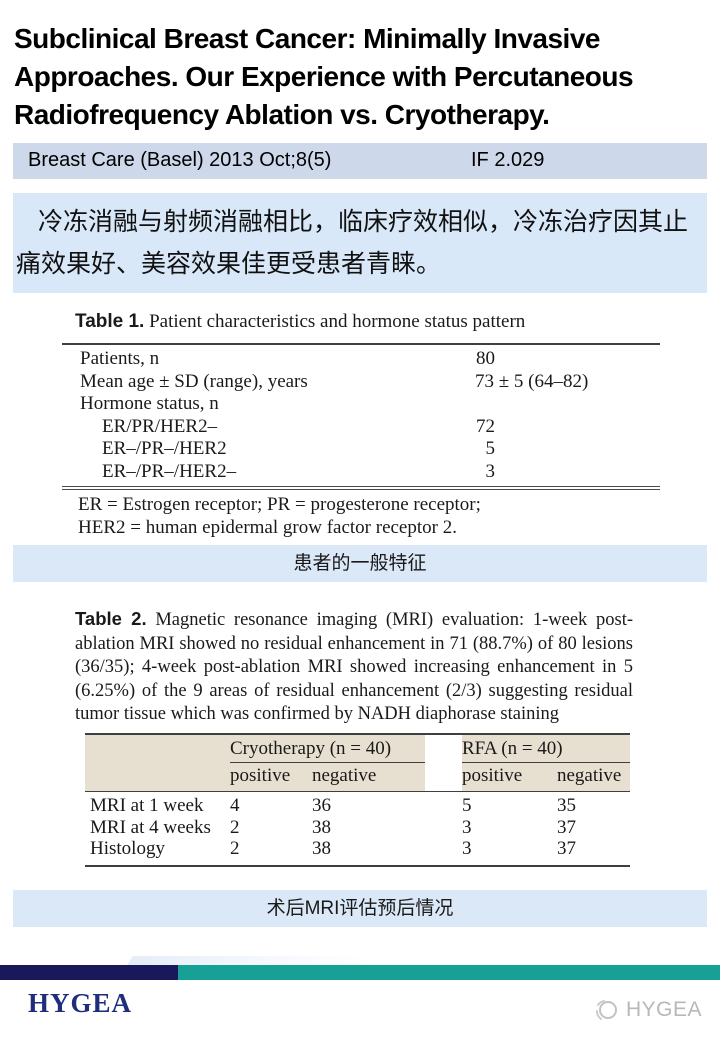  Describe the element at coordinates (361, 488) in the screenshot. I see `table1-mid-rule` at that location.